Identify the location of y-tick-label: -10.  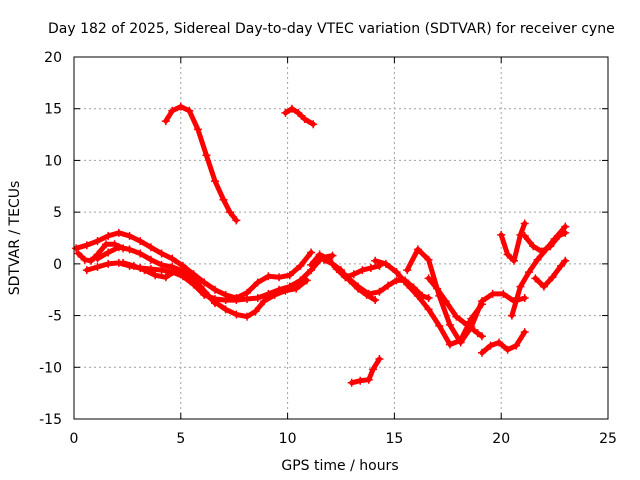
(50, 368).